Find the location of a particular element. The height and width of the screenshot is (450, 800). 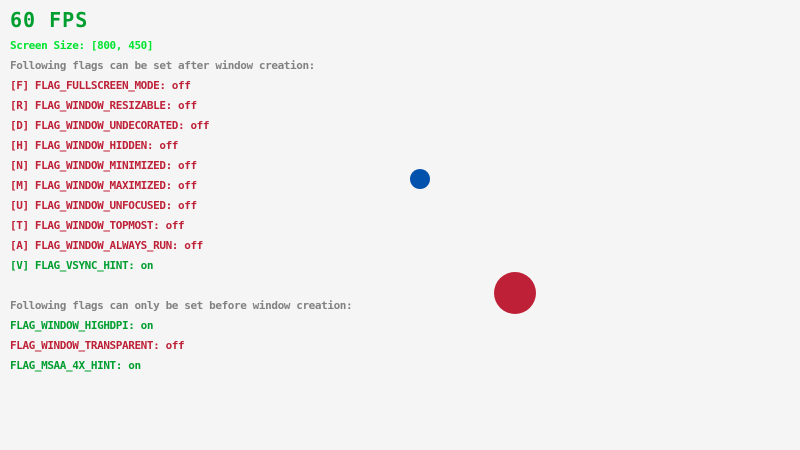

flag-window-topmost: [T] FLAG_WINDOW_TOPMOST: off is located at coordinates (97, 225).